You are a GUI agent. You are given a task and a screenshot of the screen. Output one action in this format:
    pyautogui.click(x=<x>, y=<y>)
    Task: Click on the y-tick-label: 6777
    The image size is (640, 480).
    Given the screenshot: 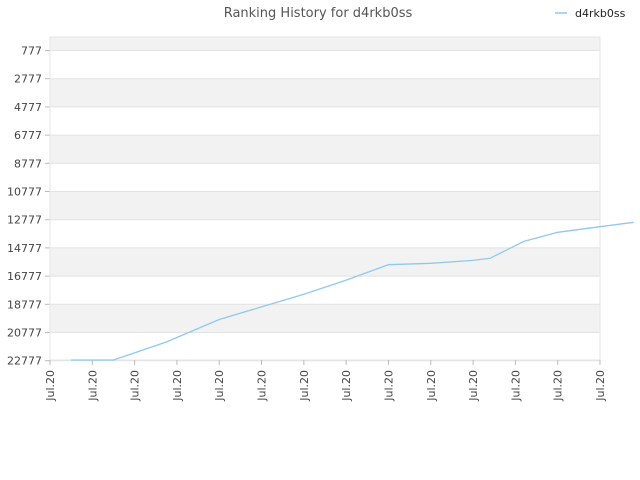 What is the action you would take?
    pyautogui.click(x=28, y=135)
    